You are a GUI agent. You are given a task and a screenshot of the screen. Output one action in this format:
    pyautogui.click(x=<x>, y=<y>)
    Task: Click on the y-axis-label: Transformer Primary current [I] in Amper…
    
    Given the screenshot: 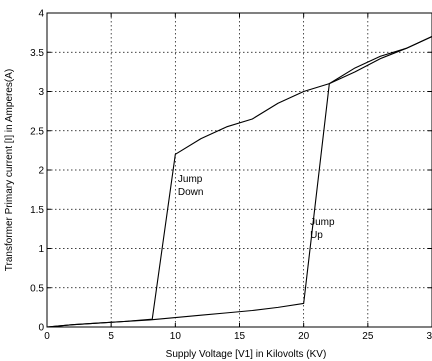 What is the action you would take?
    pyautogui.click(x=9, y=170)
    